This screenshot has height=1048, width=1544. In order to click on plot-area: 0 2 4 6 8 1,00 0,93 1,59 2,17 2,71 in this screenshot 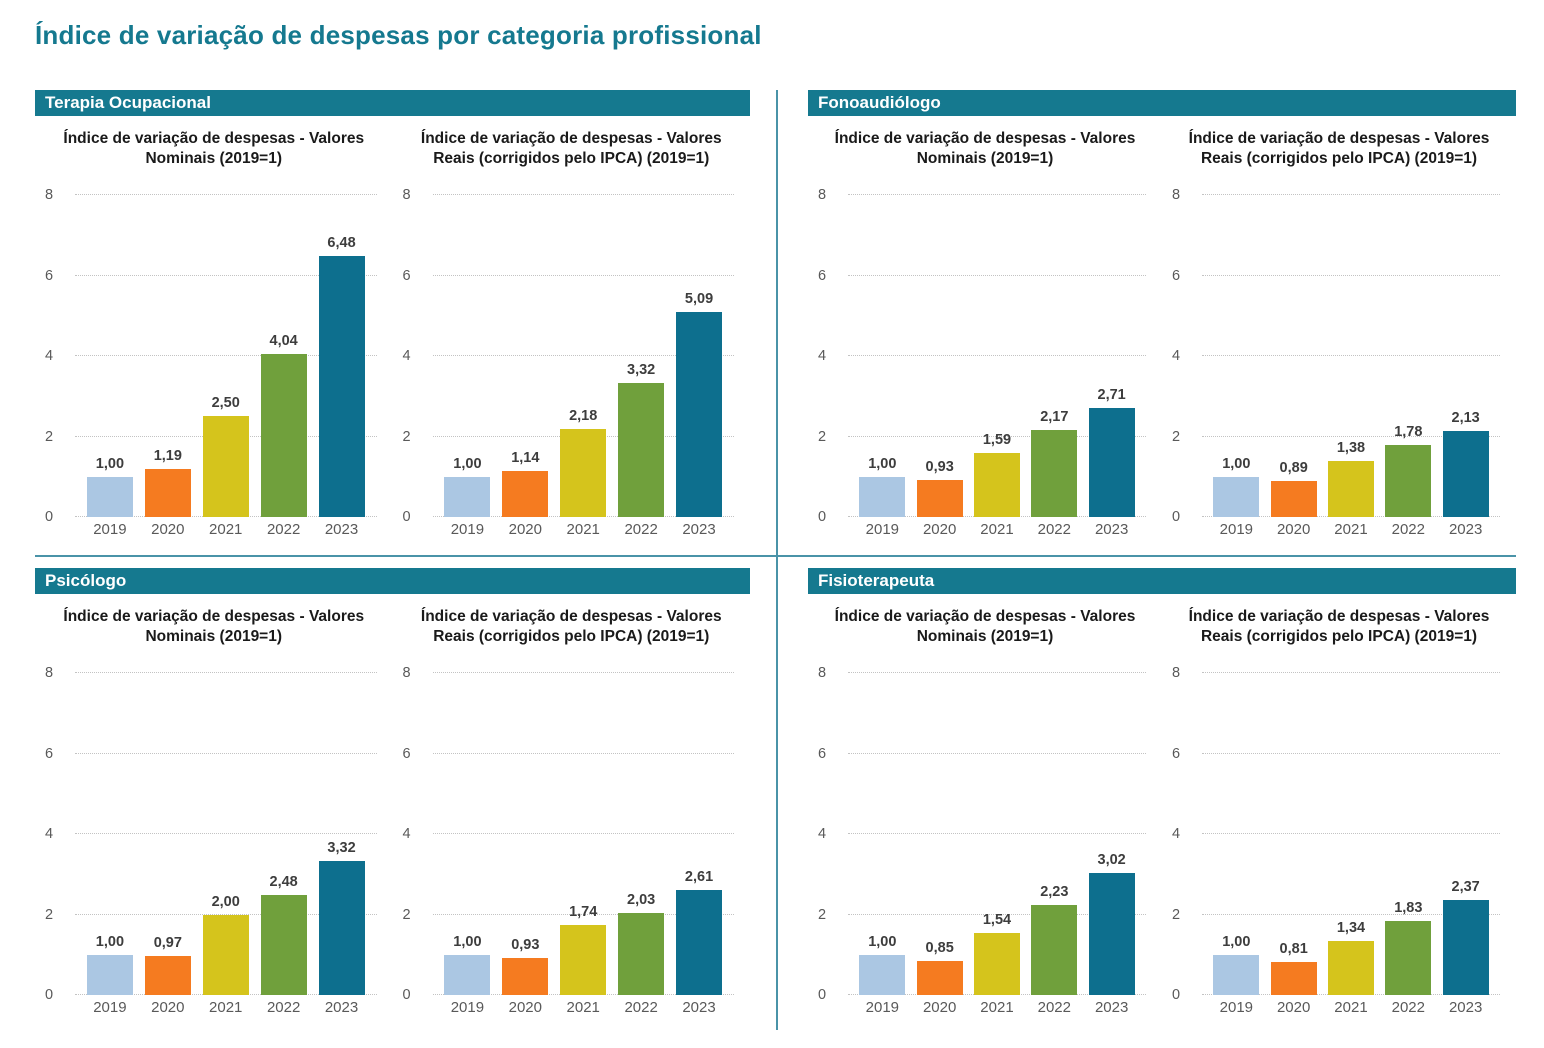, I will do `click(982, 356)`.